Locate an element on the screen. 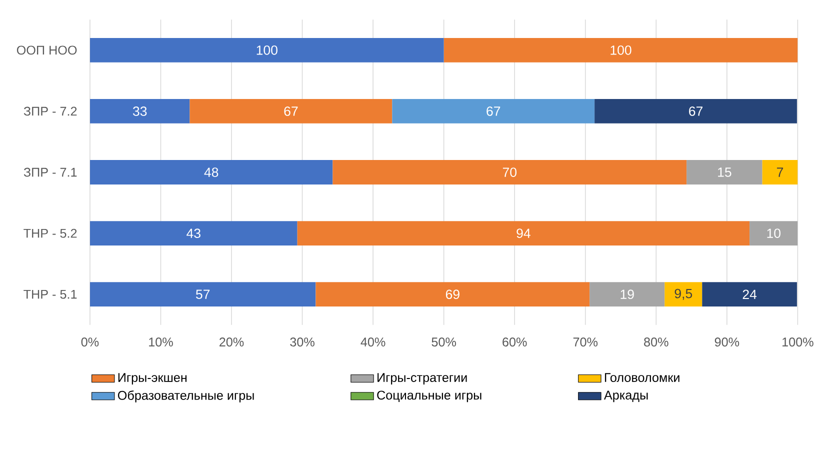  y-tick-label: ООП НОО is located at coordinates (46, 50).